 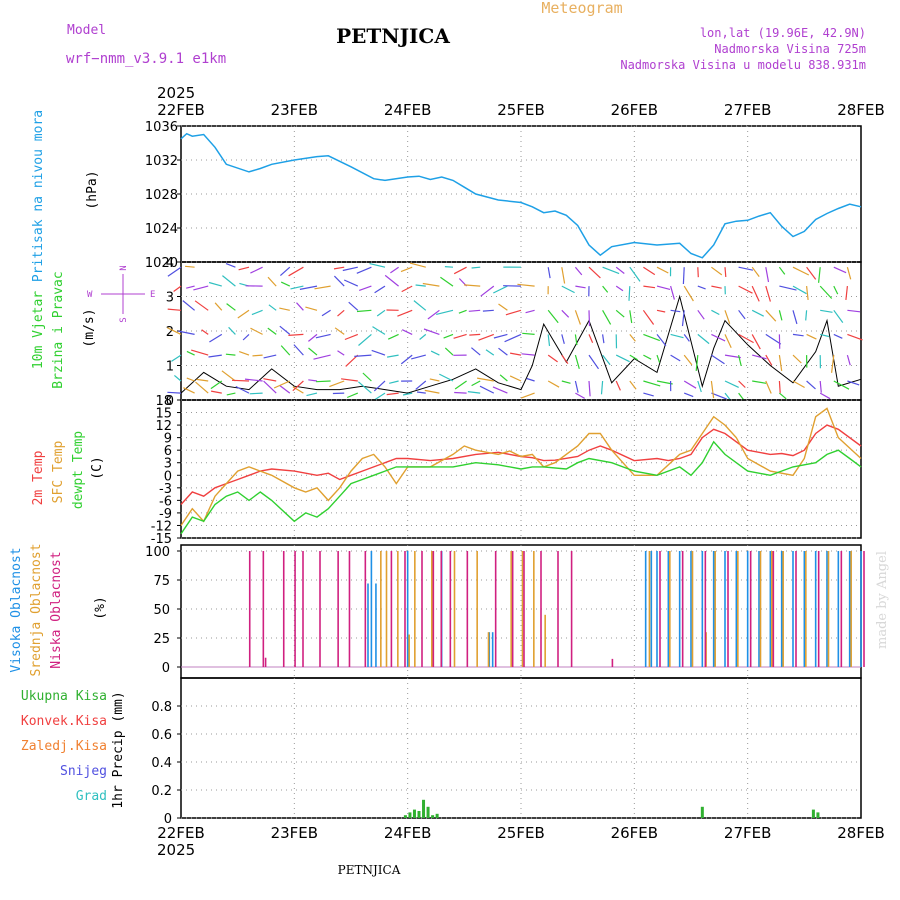 What do you see at coordinates (86, 30) in the screenshot?
I see `model-label: Model` at bounding box center [86, 30].